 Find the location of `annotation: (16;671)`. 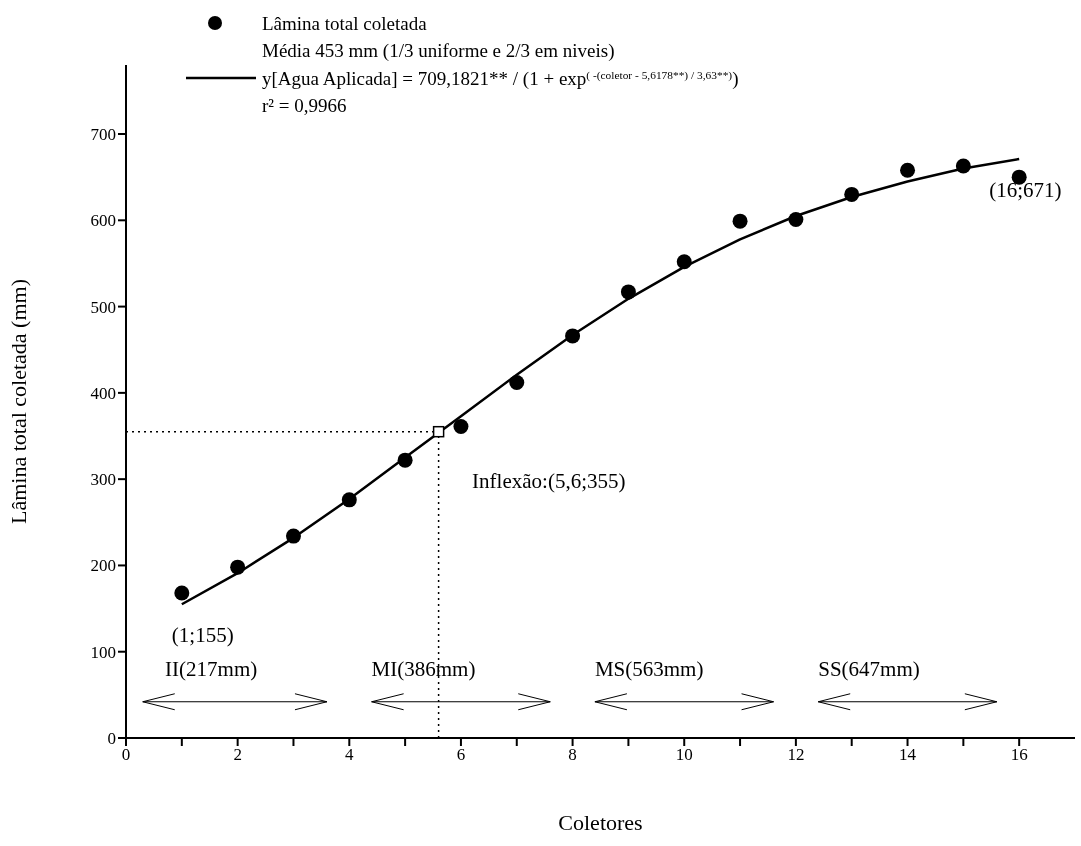

annotation: (16;671) is located at coordinates (1025, 190).